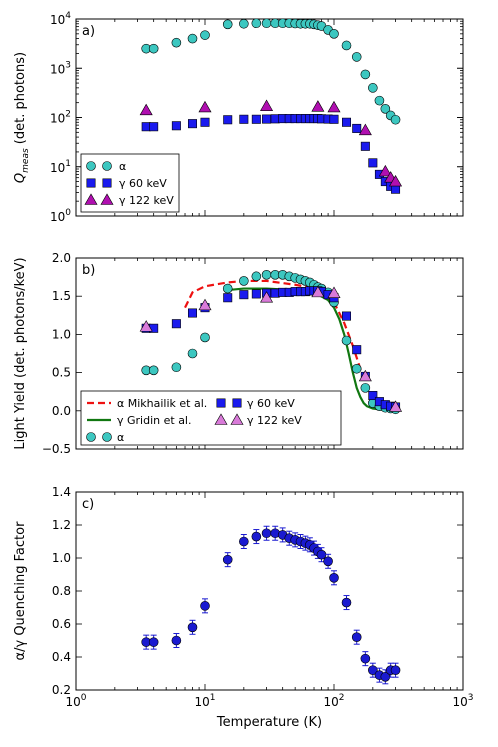 The width and height of the screenshot is (498, 747). Describe the element at coordinates (88, 504) in the screenshot. I see `panel-label: c)` at that location.